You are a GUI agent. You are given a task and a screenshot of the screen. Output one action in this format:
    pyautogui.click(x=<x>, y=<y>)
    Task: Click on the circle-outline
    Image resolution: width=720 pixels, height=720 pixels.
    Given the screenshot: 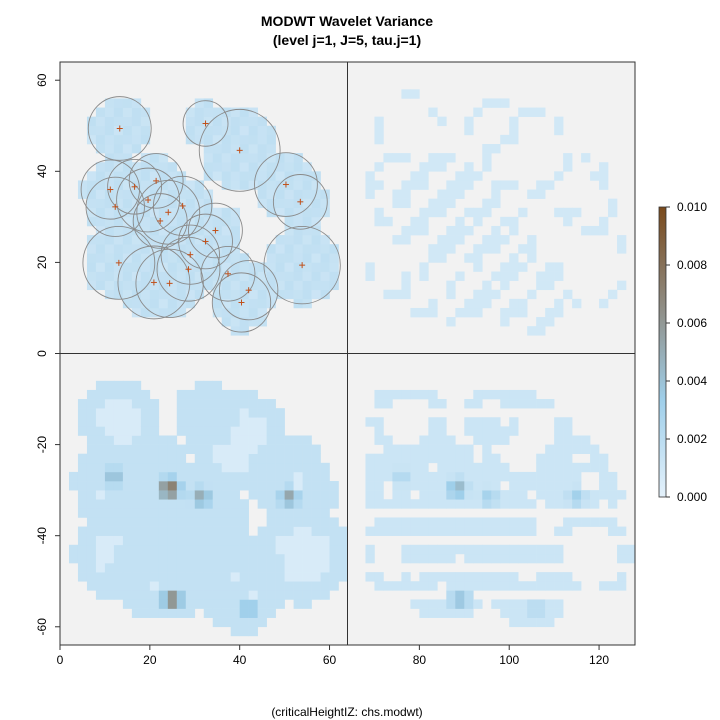 What is the action you would take?
    pyautogui.click(x=215, y=230)
    